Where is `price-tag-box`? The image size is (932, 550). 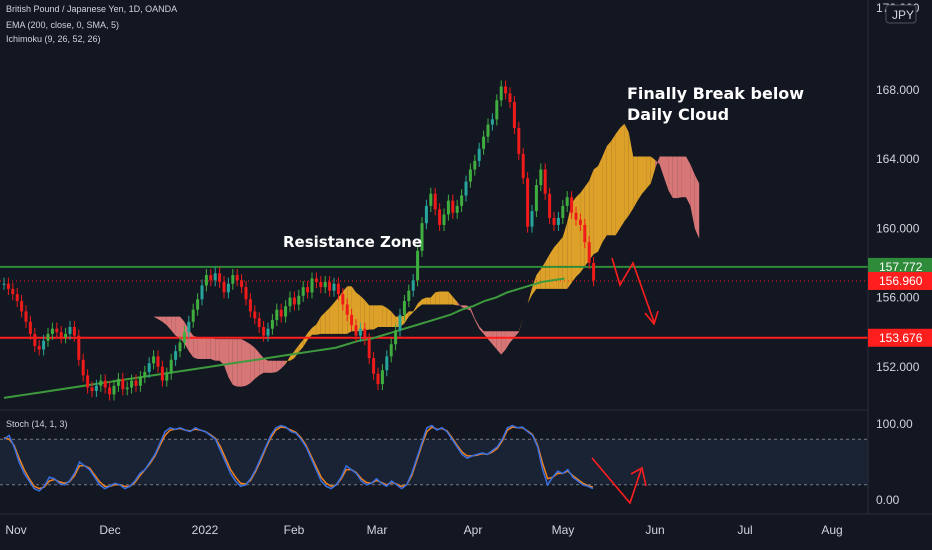 price-tag-box is located at coordinates (900, 266).